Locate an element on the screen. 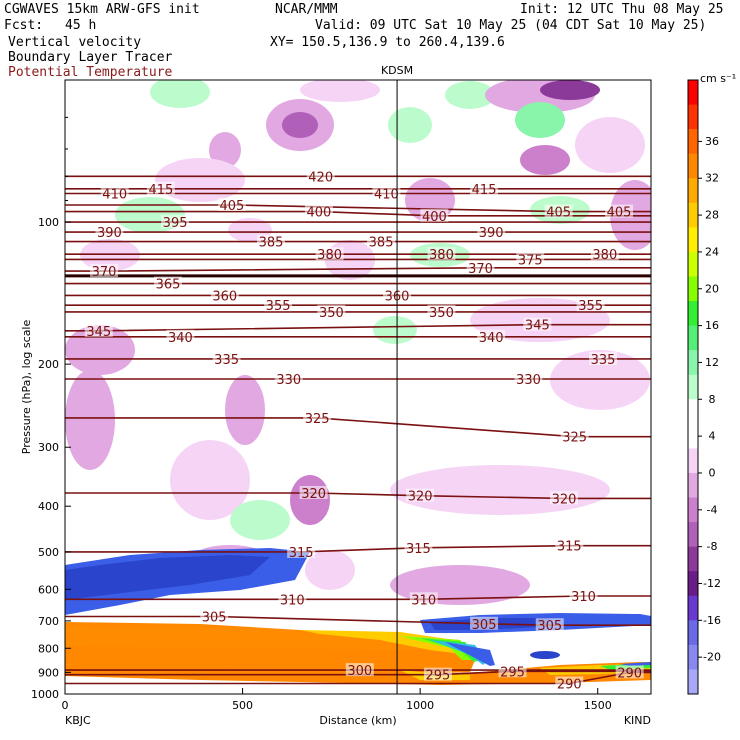 The image size is (740, 740). colorbar-tick-label: 16 is located at coordinates (712, 325).